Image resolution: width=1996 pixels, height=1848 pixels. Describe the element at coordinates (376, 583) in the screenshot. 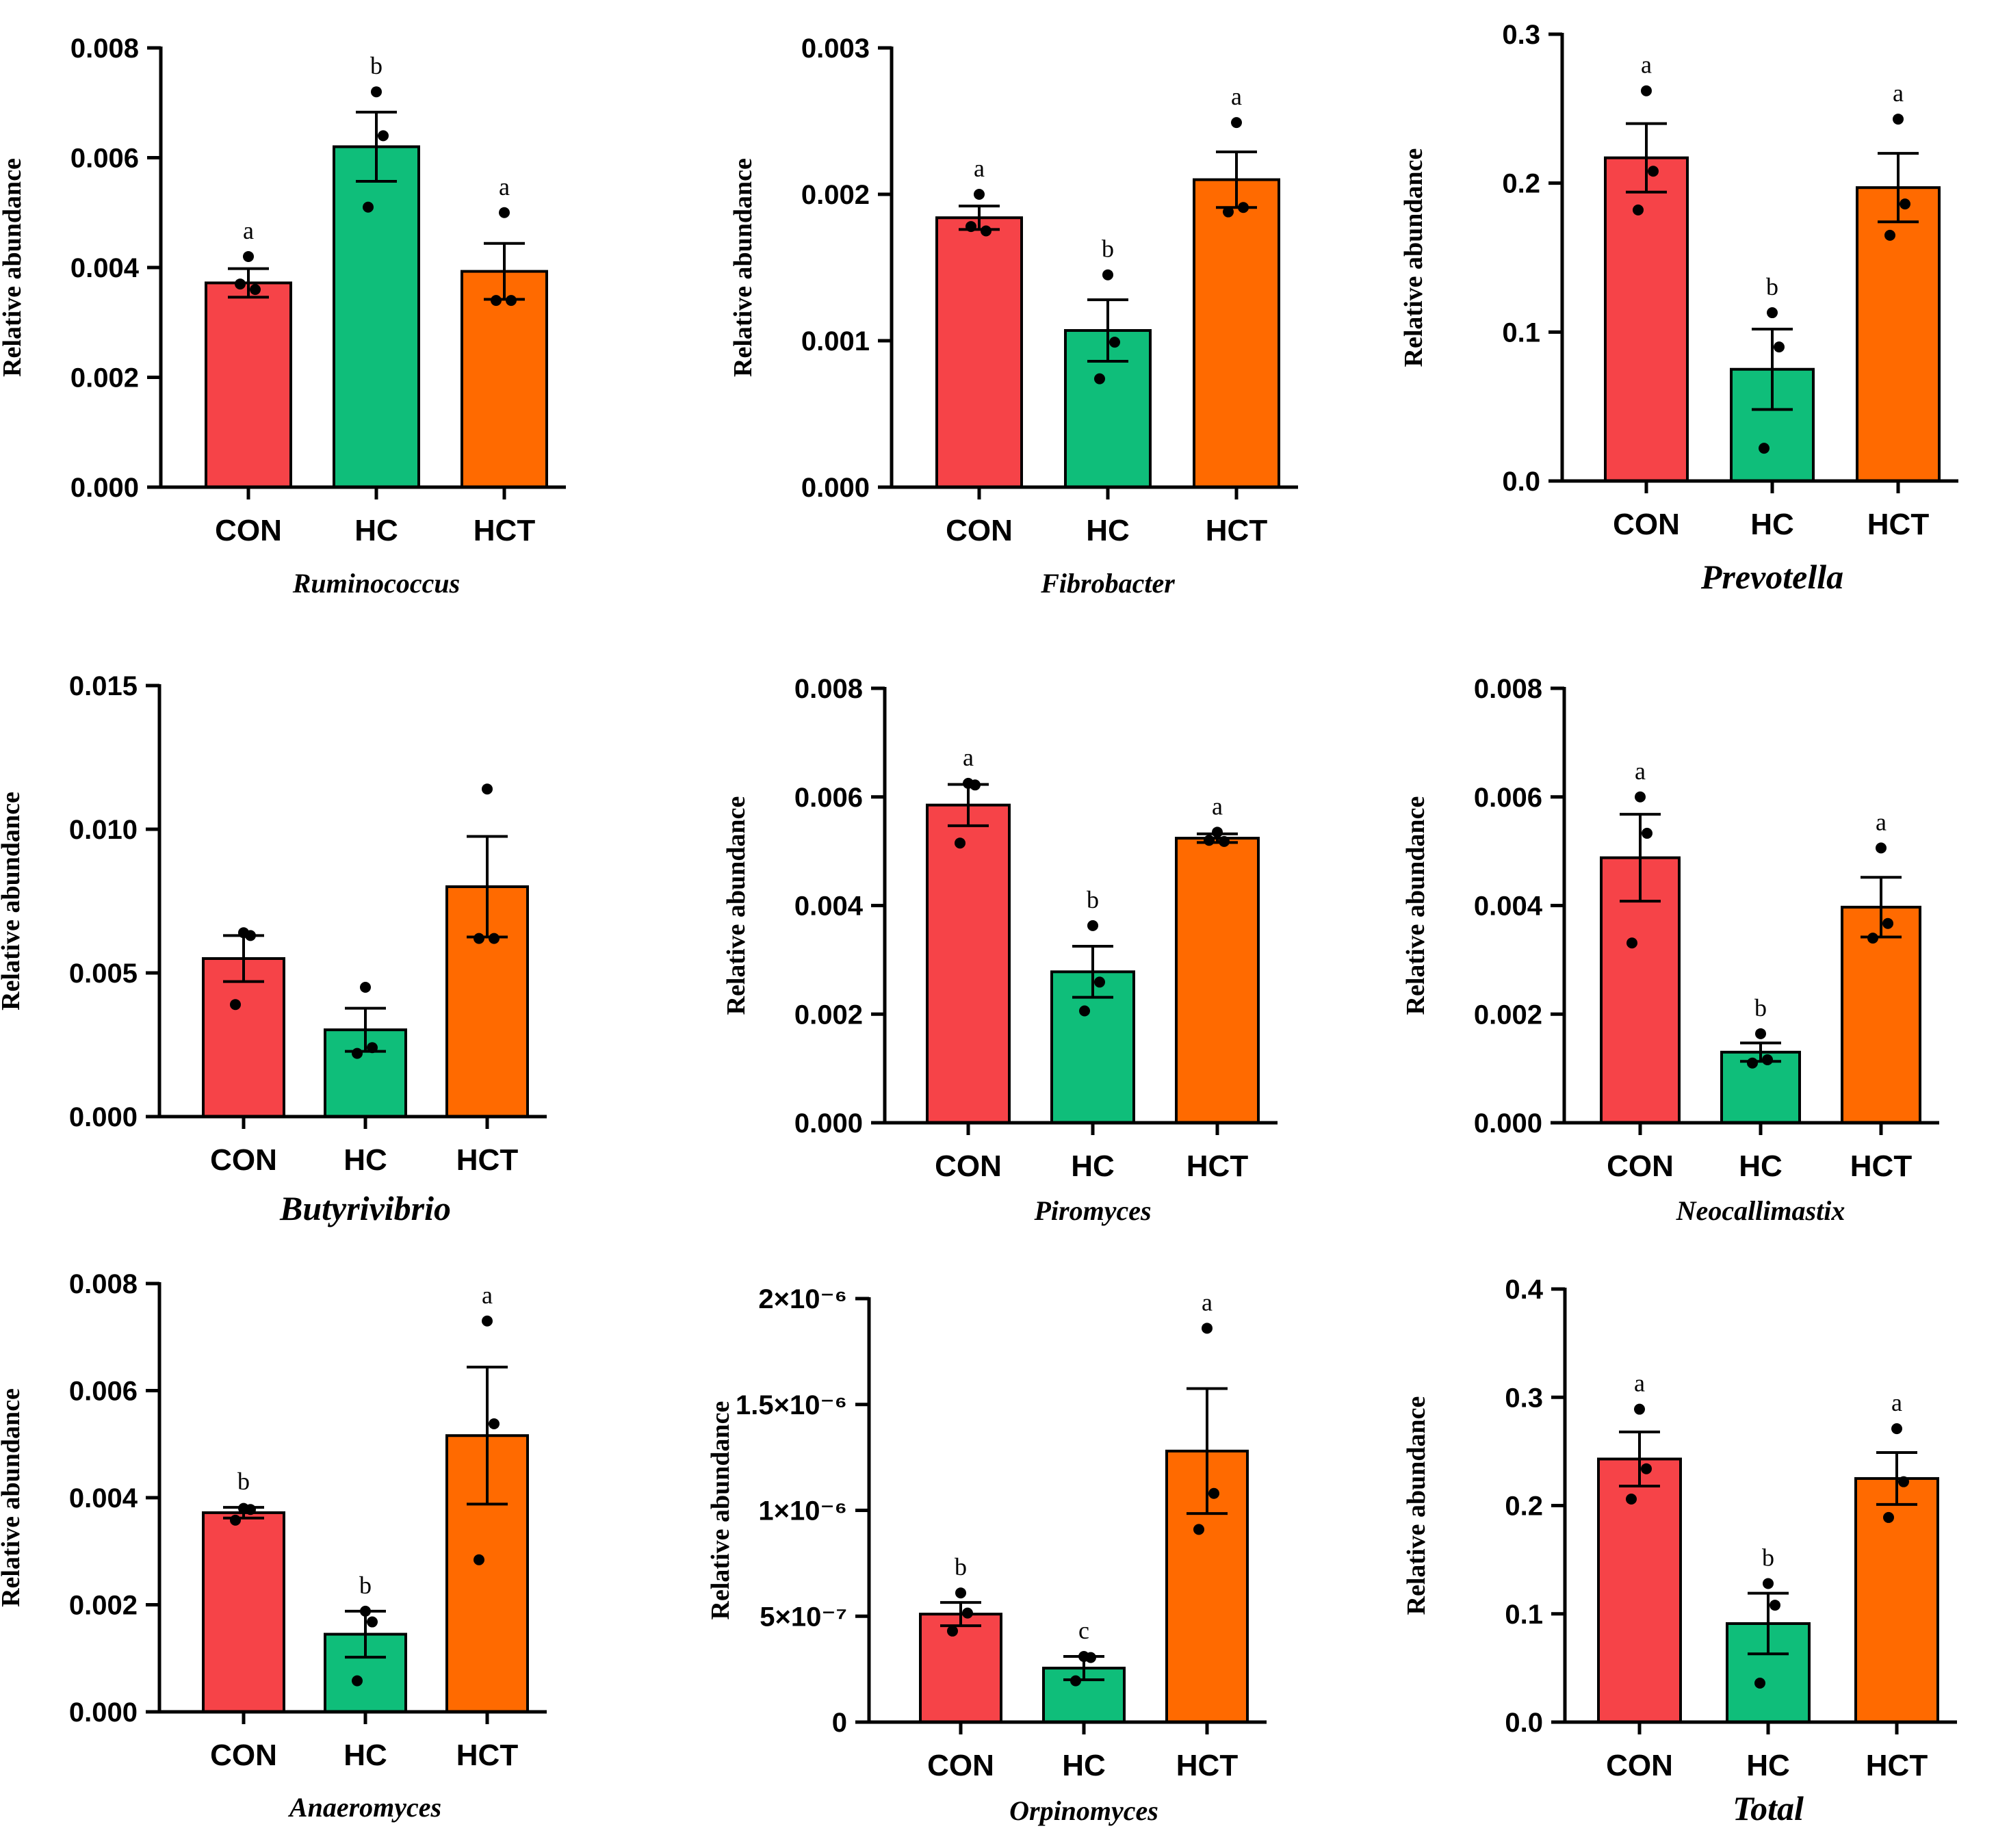

I see `chart-title: Ruminococcus` at that location.